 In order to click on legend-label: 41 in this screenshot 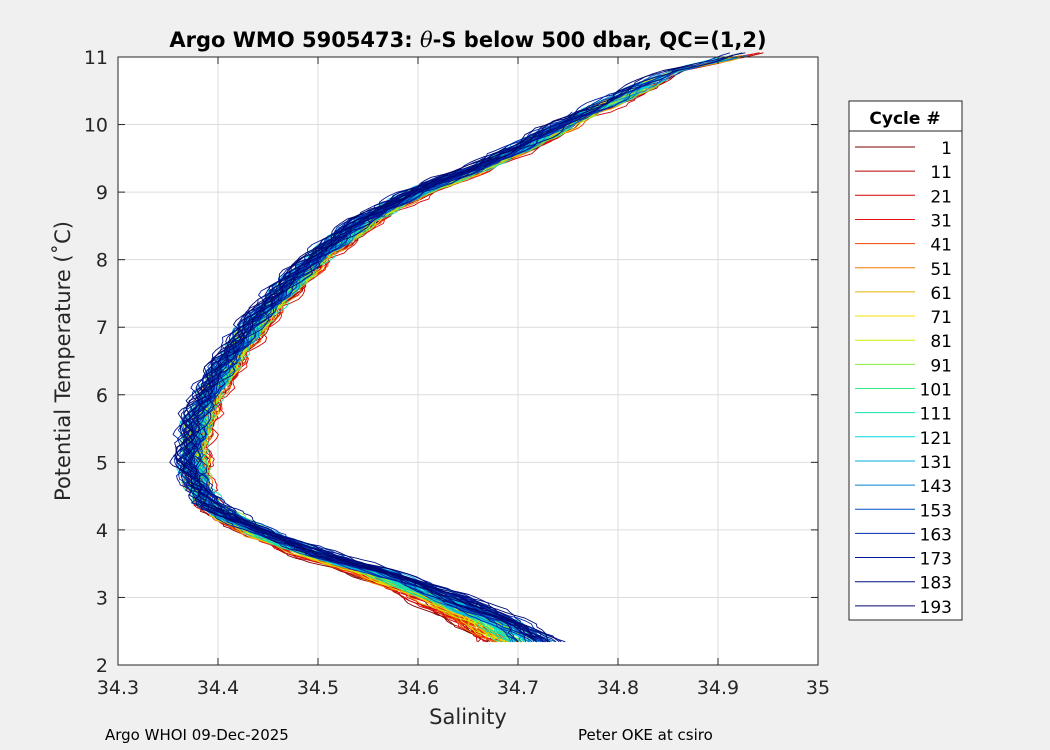, I will do `click(941, 246)`.